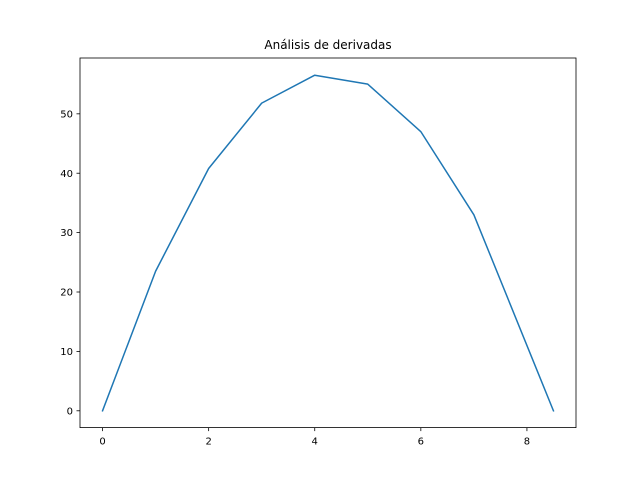 This screenshot has width=640, height=485. I want to click on x-tick-label: 2, so click(208, 442).